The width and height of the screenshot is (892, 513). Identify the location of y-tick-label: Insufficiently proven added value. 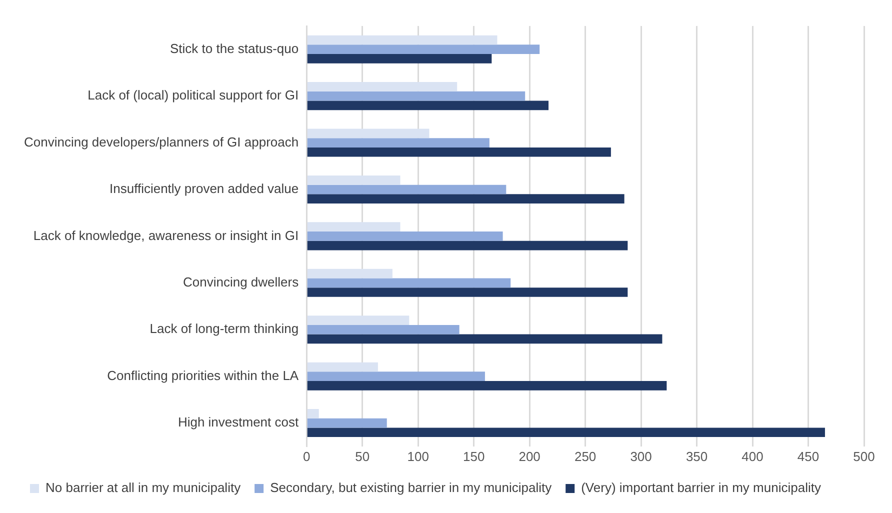
(204, 188).